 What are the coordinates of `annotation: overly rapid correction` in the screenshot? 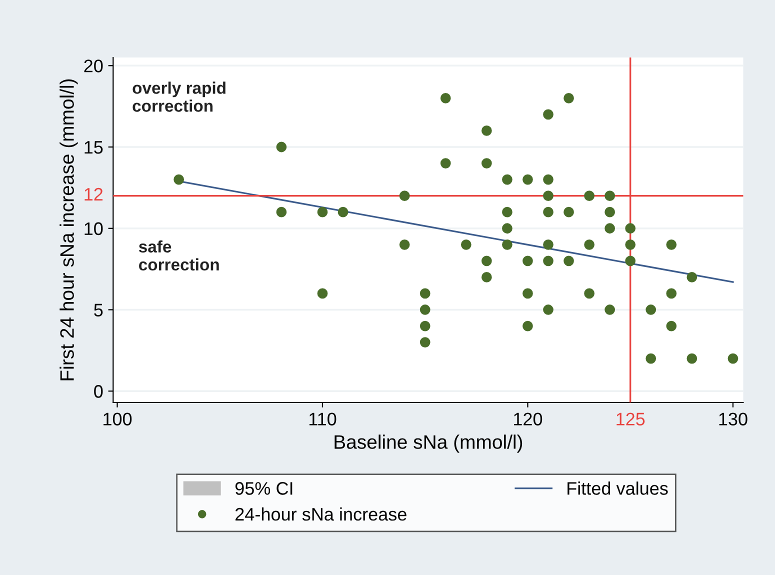 It's located at (179, 97).